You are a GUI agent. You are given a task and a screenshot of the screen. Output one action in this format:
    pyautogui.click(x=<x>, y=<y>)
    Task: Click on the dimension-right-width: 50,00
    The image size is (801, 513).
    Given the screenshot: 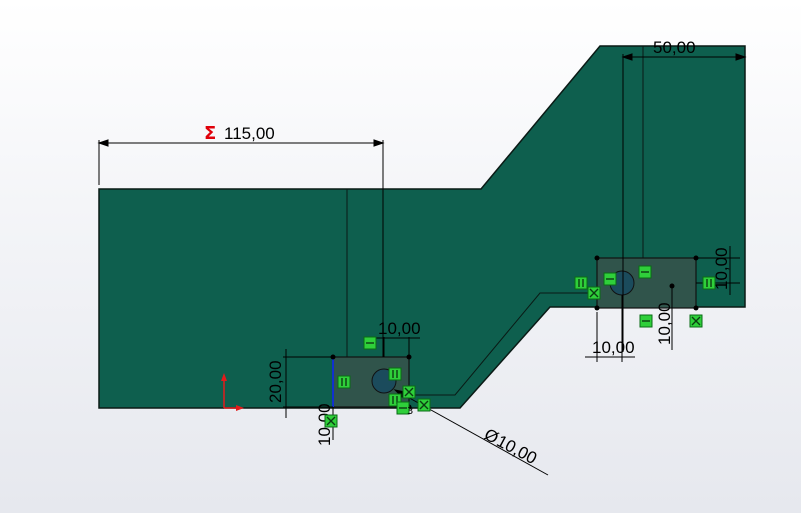 What is the action you would take?
    pyautogui.click(x=674, y=47)
    